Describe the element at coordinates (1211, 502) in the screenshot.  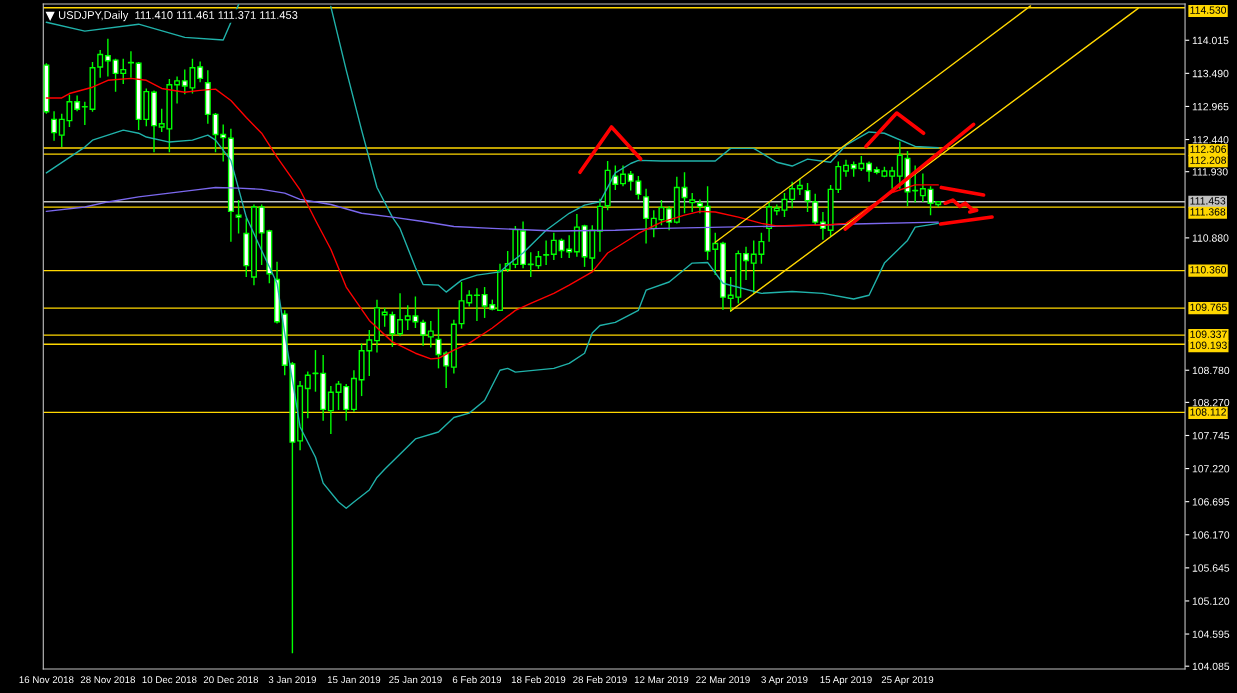
I see `y-tick-label: 106.695` at that location.